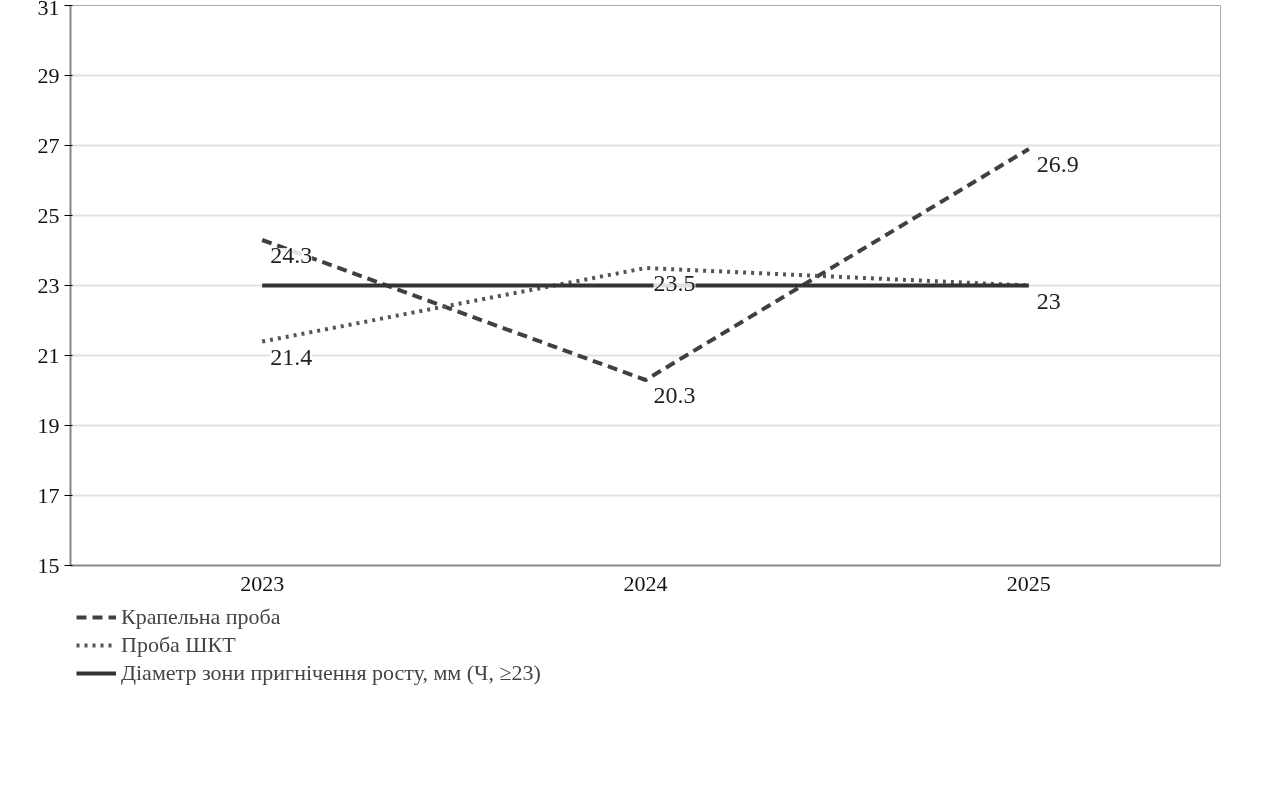 This screenshot has height=803, width=1274. Describe the element at coordinates (291, 255) in the screenshot. I see `data-label: 24.3` at that location.